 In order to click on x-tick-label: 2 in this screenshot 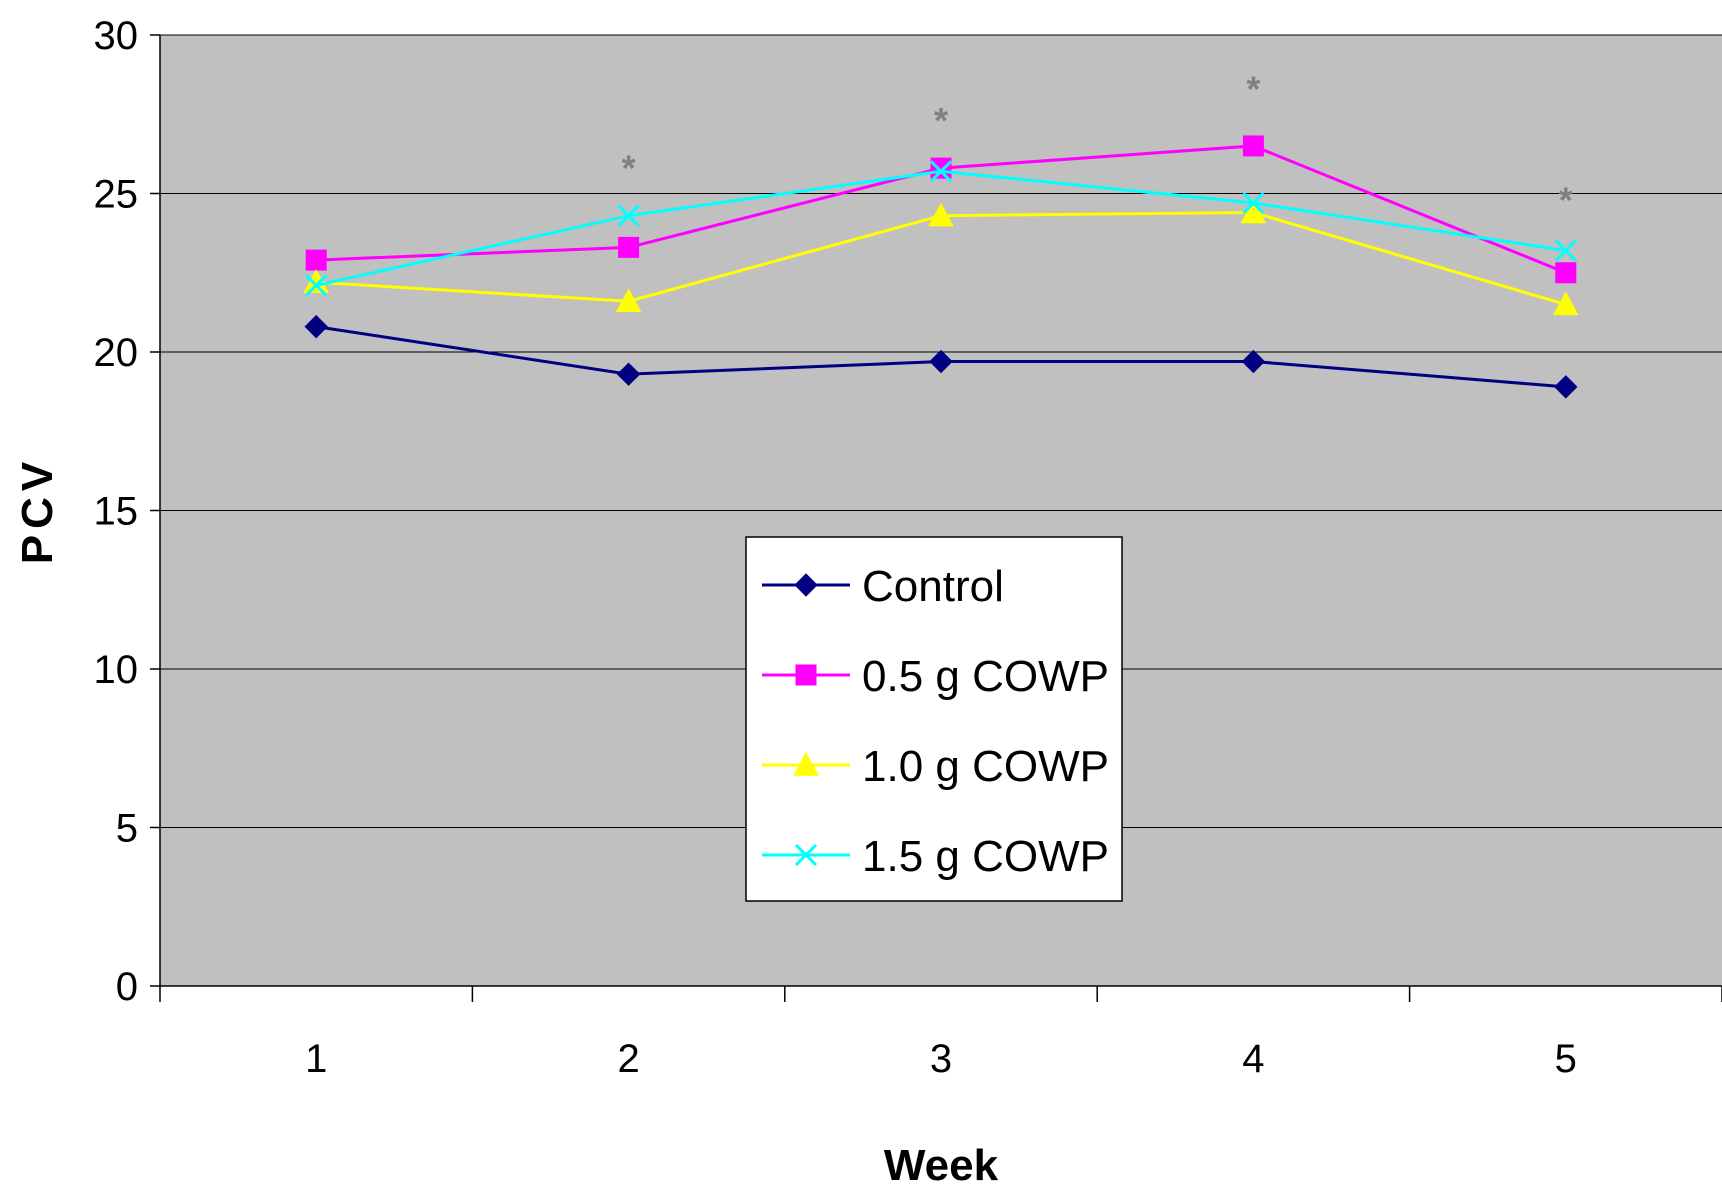, I will do `click(628, 1059)`.